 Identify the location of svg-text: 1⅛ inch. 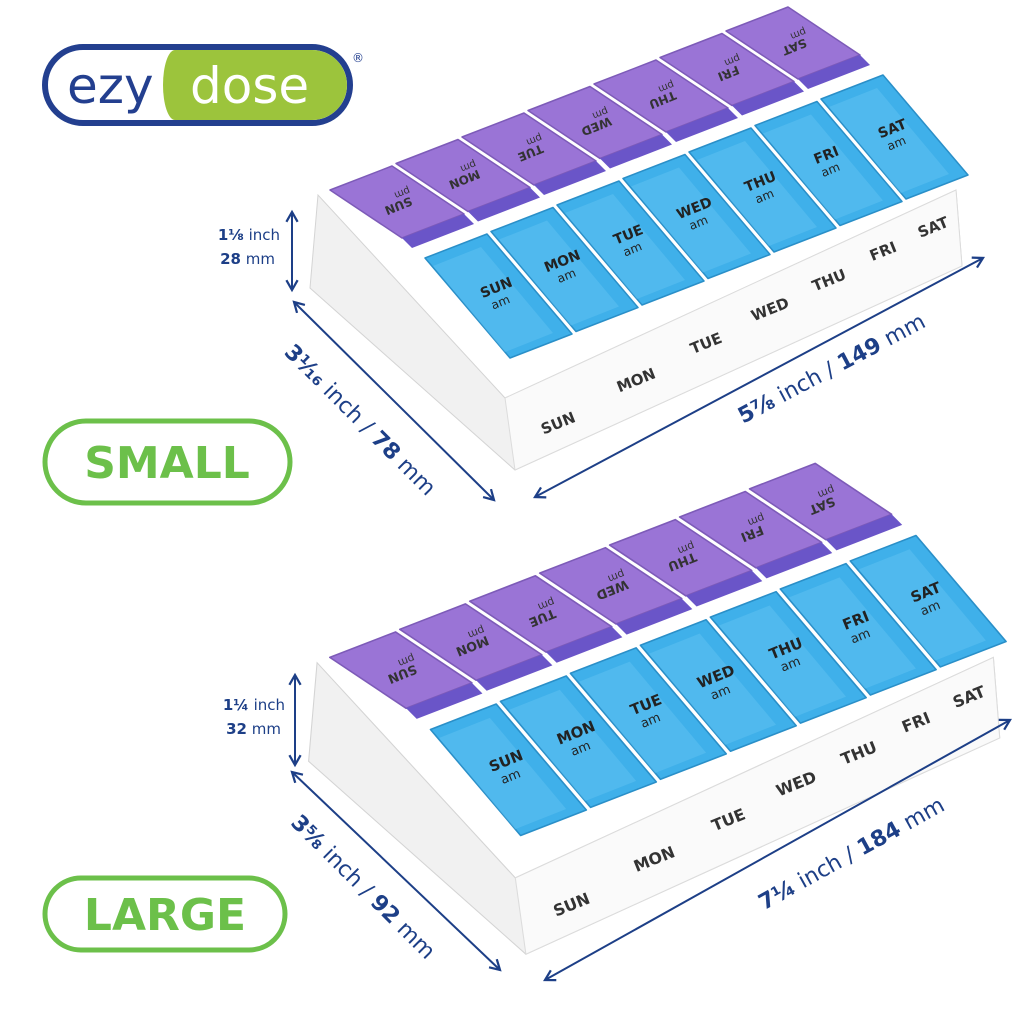
(249, 235).